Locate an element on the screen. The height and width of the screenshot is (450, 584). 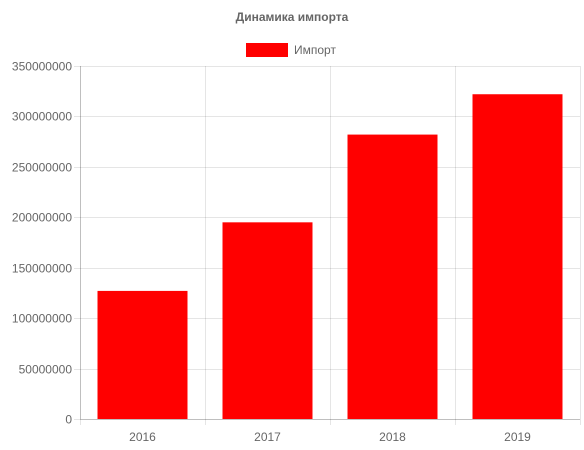
legend-label: Импорт is located at coordinates (315, 50).